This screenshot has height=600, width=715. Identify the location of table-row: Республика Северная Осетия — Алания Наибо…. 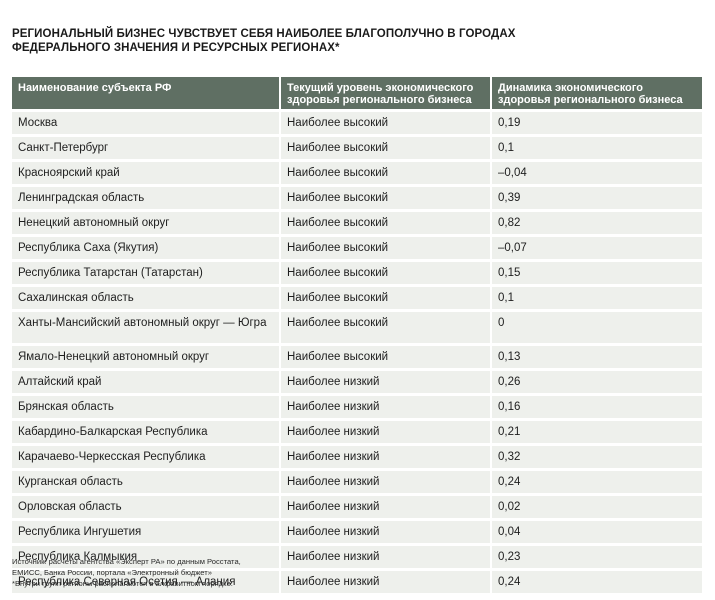
(357, 580).